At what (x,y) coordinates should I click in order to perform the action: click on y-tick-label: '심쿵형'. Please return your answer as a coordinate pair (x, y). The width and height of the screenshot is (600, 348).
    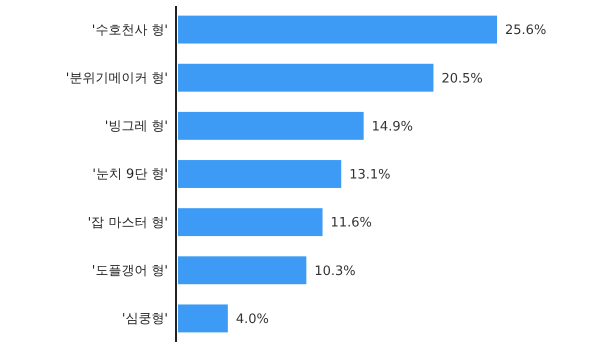
    Looking at the image, I should click on (145, 319).